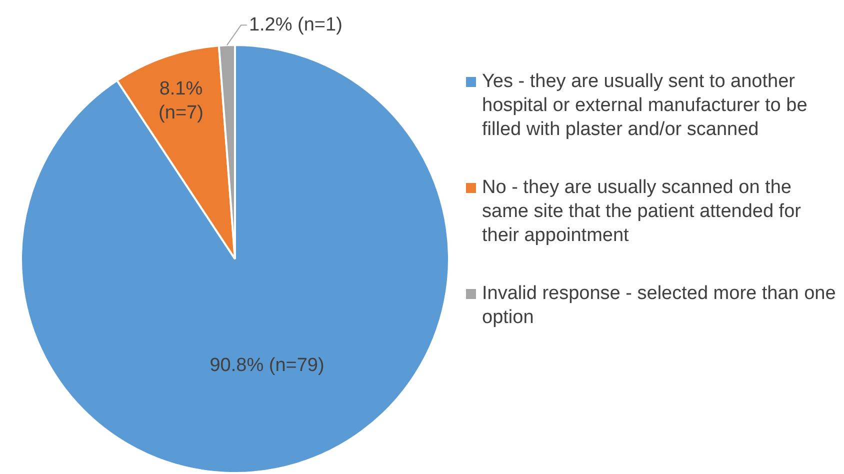 This screenshot has height=474, width=844. What do you see at coordinates (295, 25) in the screenshot?
I see `data-label: 1.2% (n=1)` at bounding box center [295, 25].